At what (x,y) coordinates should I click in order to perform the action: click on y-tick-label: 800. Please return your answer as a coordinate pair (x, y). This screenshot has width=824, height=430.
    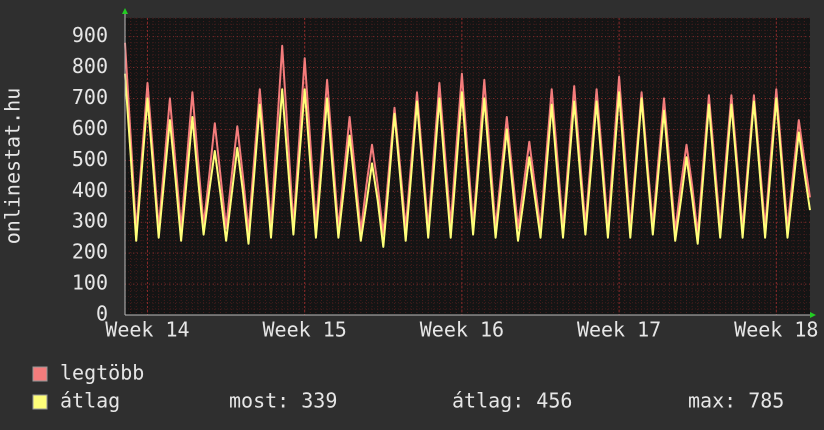
    Looking at the image, I should click on (90, 66).